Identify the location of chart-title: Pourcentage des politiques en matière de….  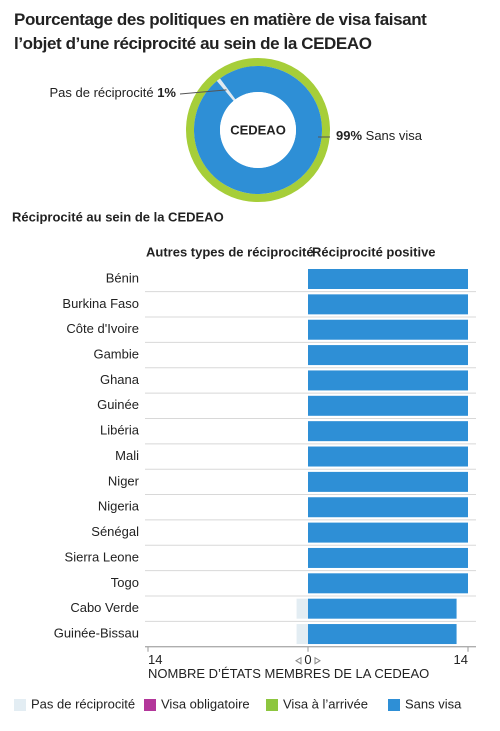
(220, 31).